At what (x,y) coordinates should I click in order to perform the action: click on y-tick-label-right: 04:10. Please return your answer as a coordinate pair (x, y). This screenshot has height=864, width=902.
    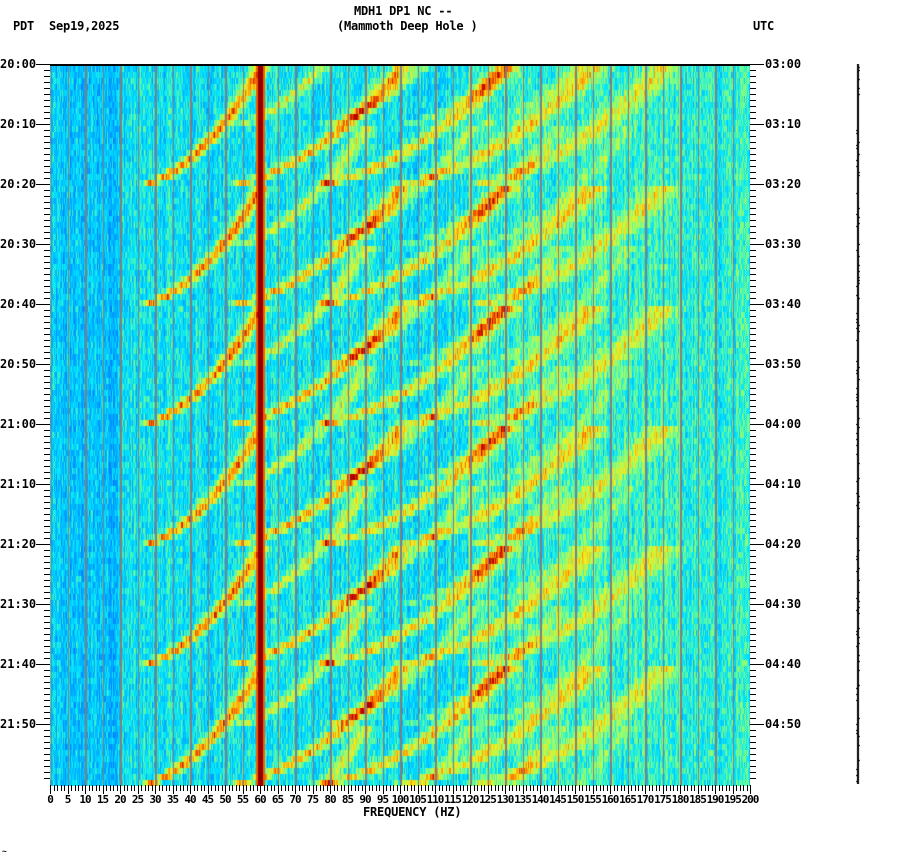
    Looking at the image, I should click on (783, 484).